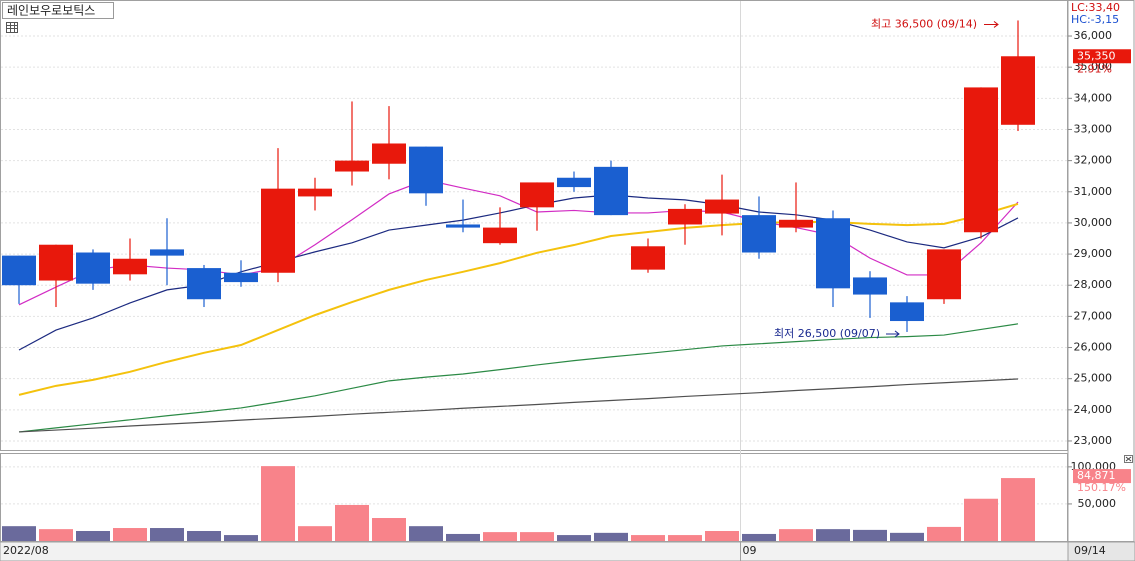 The width and height of the screenshot is (1135, 561). I want to click on x-cursor-label: 09/14, so click(1090, 550).